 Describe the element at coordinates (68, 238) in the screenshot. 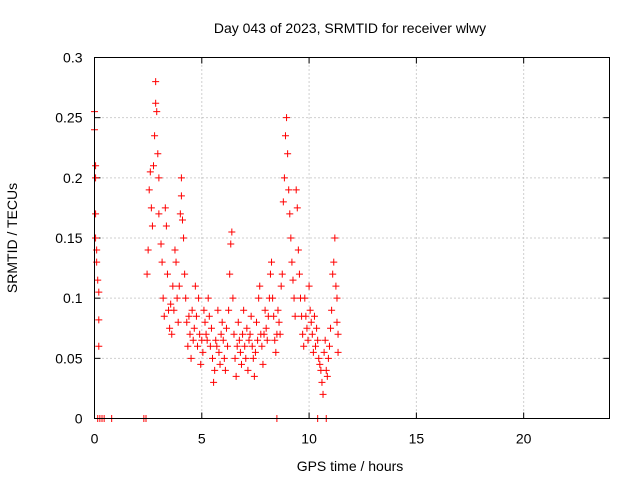

I see `y-tick-label: 0.15` at that location.